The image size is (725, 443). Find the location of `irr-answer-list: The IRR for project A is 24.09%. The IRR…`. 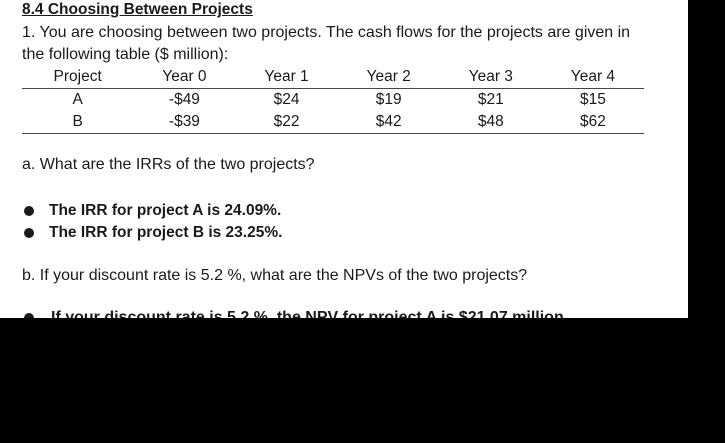

irr-answer-list: The IRR for project A is 24.09%. The IRR… is located at coordinates (152, 222).